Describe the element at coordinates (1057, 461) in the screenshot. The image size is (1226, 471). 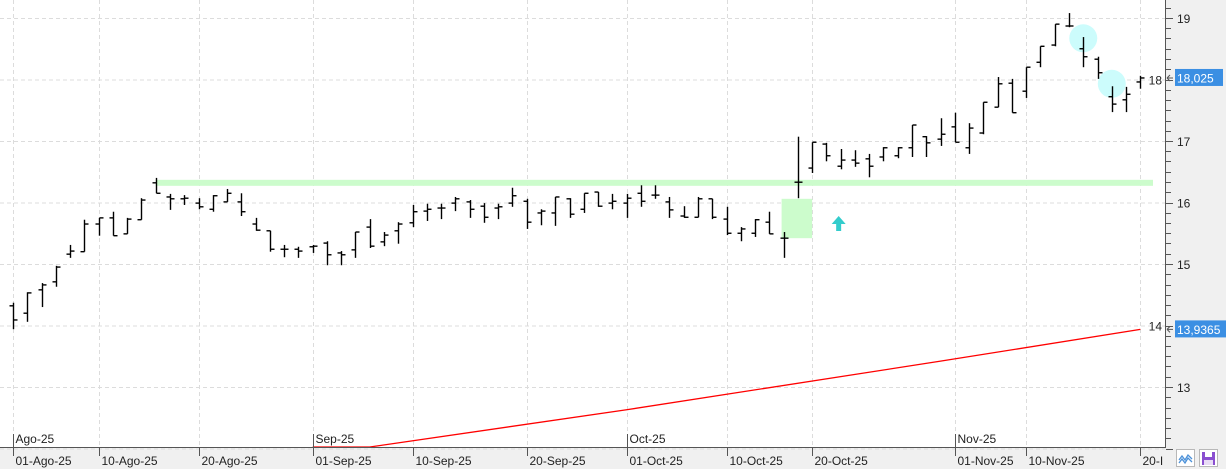
I see `date-tick-label: 10-Nov-25` at that location.